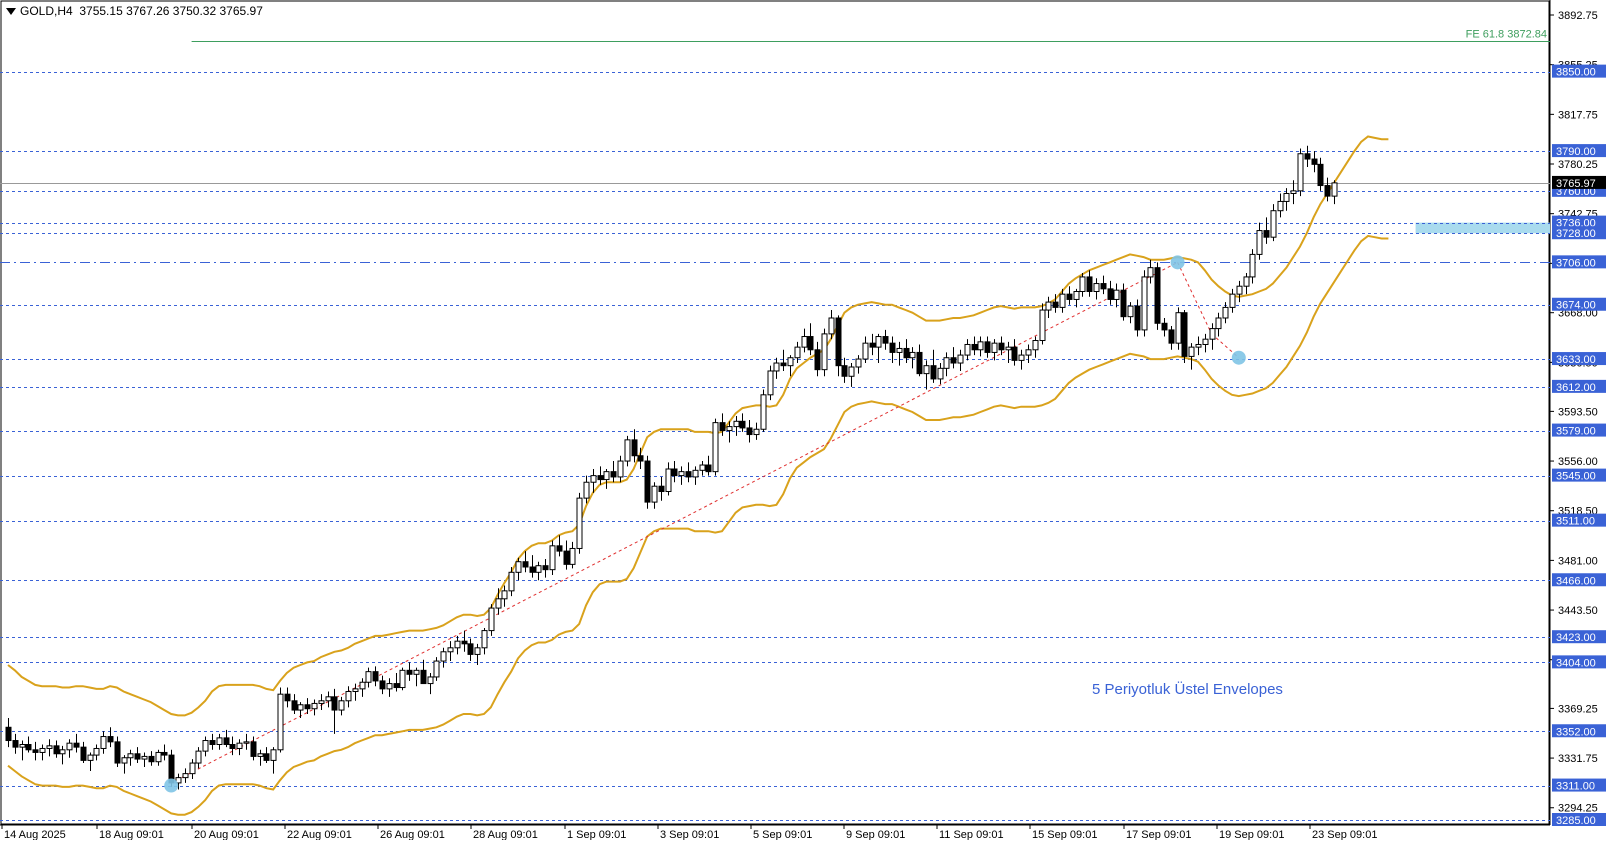 The height and width of the screenshot is (845, 1614). I want to click on level-price-label: 3311.00, so click(1575, 787).